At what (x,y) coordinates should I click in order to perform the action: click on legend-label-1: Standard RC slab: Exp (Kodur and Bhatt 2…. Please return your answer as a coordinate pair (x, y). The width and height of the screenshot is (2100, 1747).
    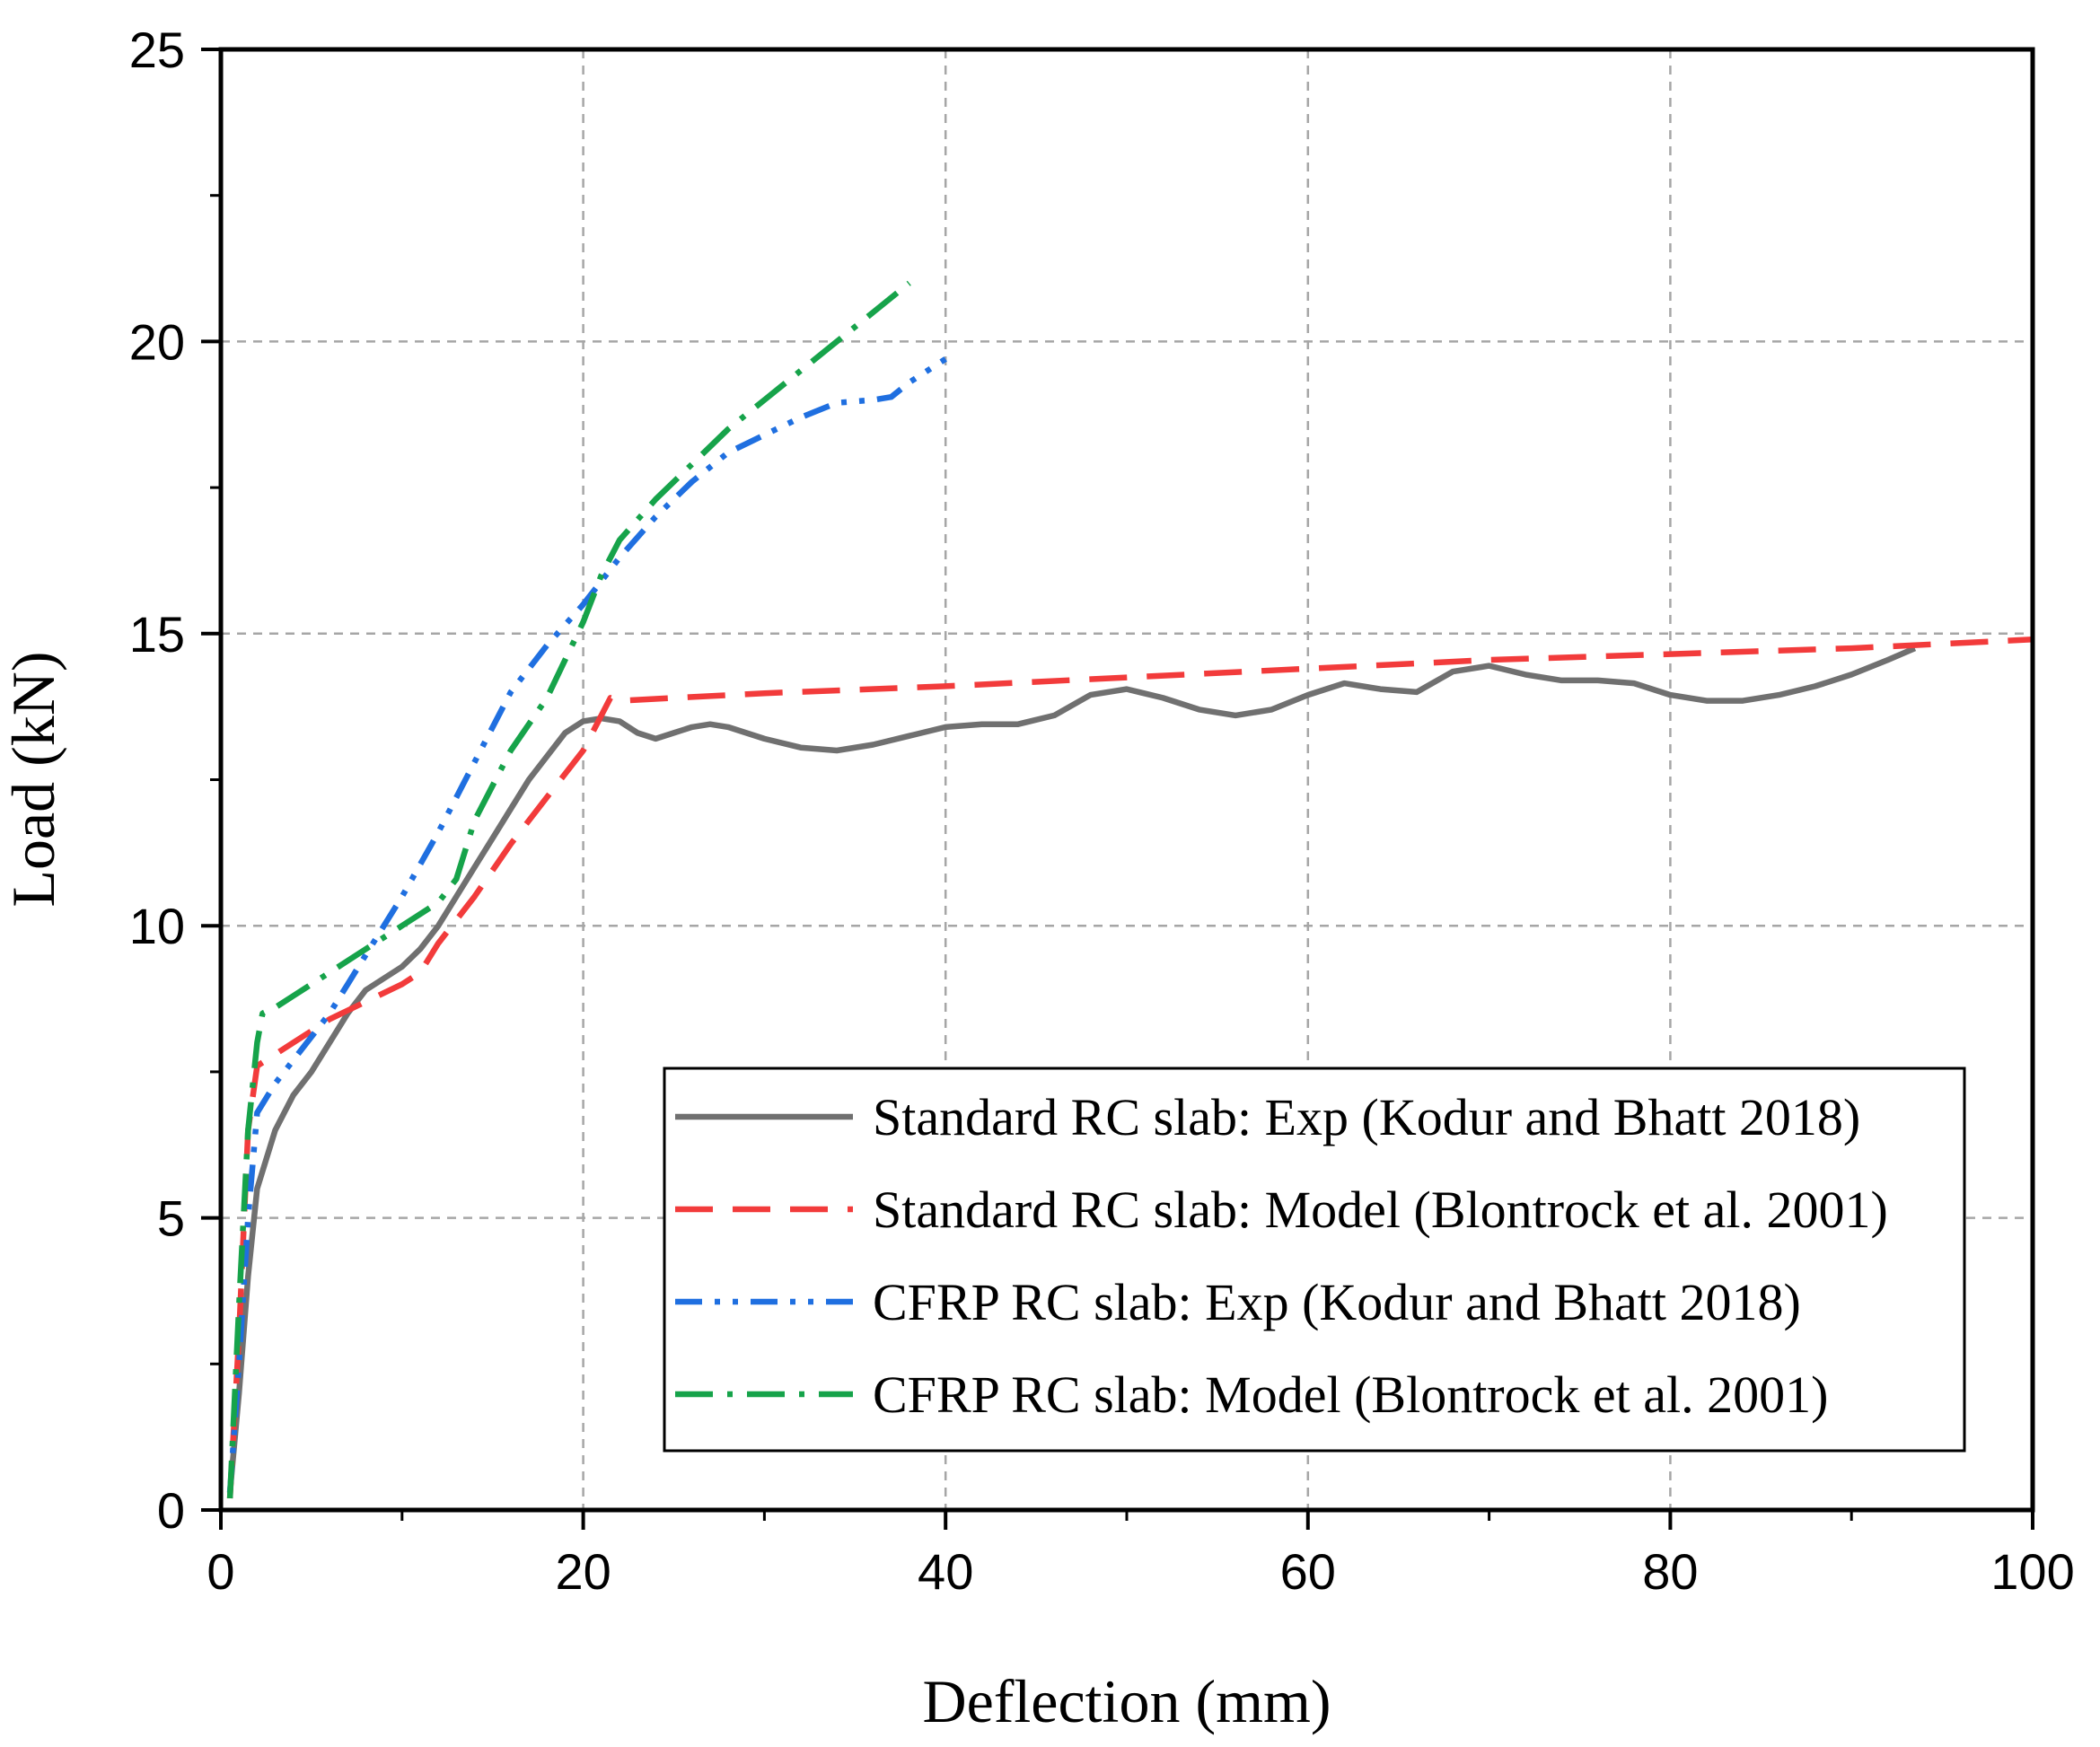
    Looking at the image, I should click on (1367, 1117).